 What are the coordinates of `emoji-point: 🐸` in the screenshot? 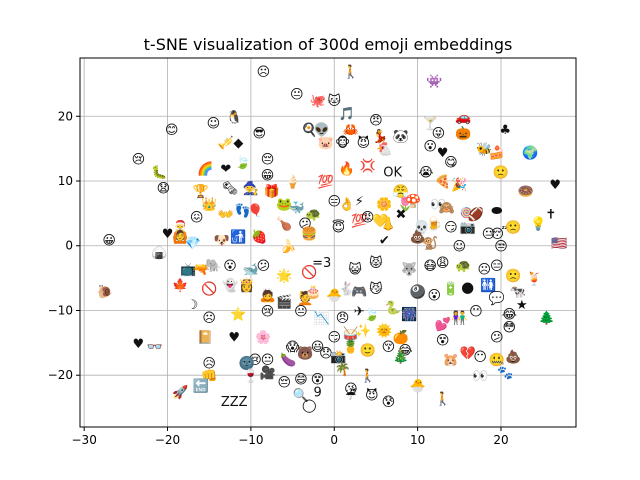 It's located at (284, 205).